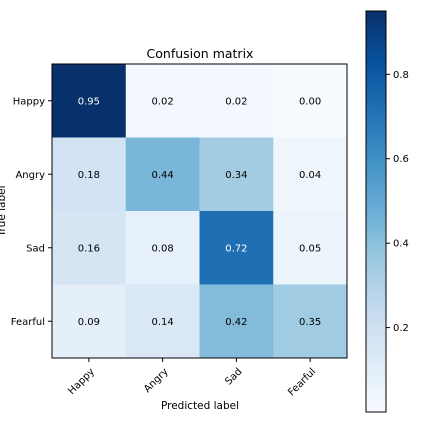 Image resolution: width=432 pixels, height=432 pixels. What do you see at coordinates (401, 244) in the screenshot?
I see `colorbar-tick-label: 0.4` at bounding box center [401, 244].